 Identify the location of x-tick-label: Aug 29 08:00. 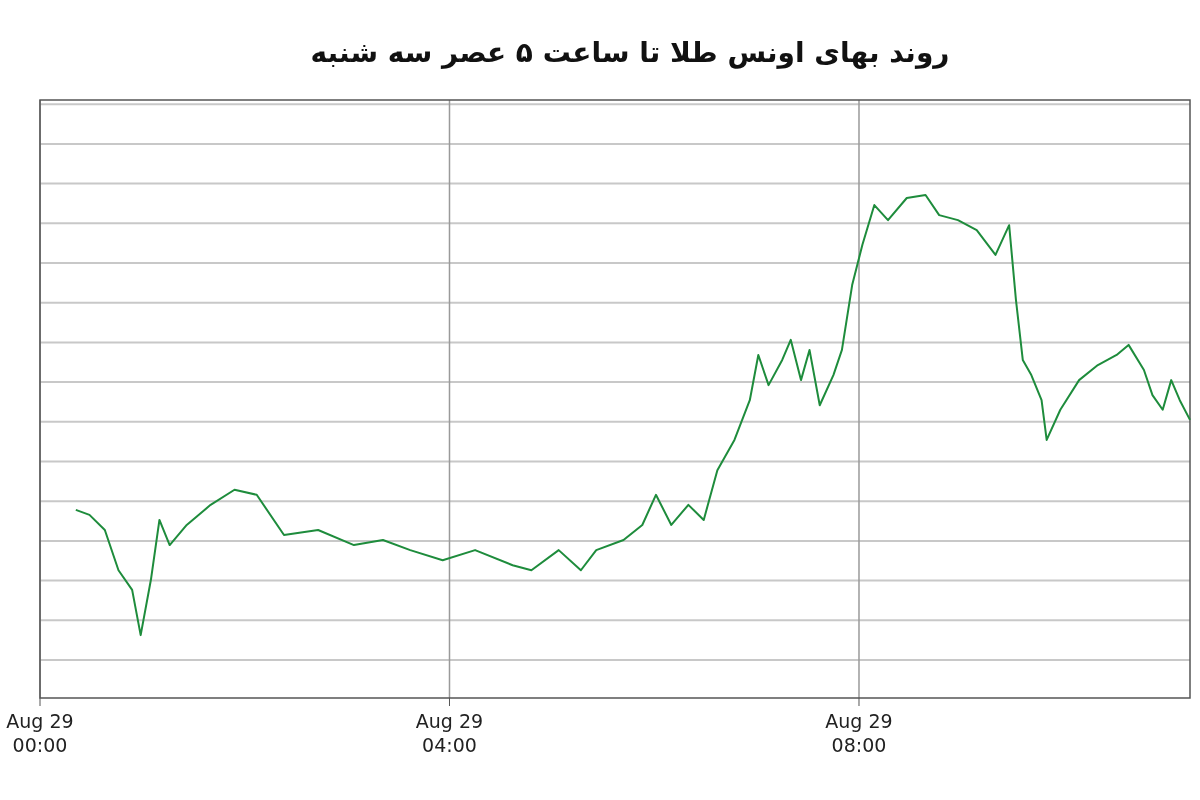
(859, 733).